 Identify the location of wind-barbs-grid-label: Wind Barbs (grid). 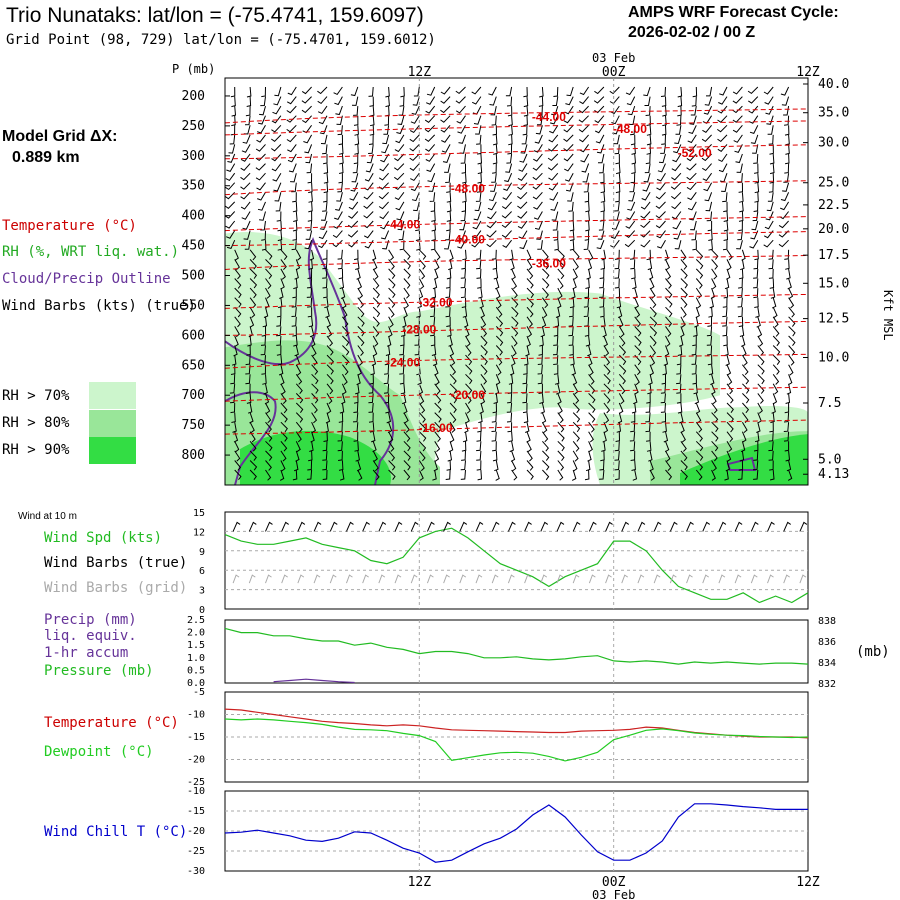
(115, 588).